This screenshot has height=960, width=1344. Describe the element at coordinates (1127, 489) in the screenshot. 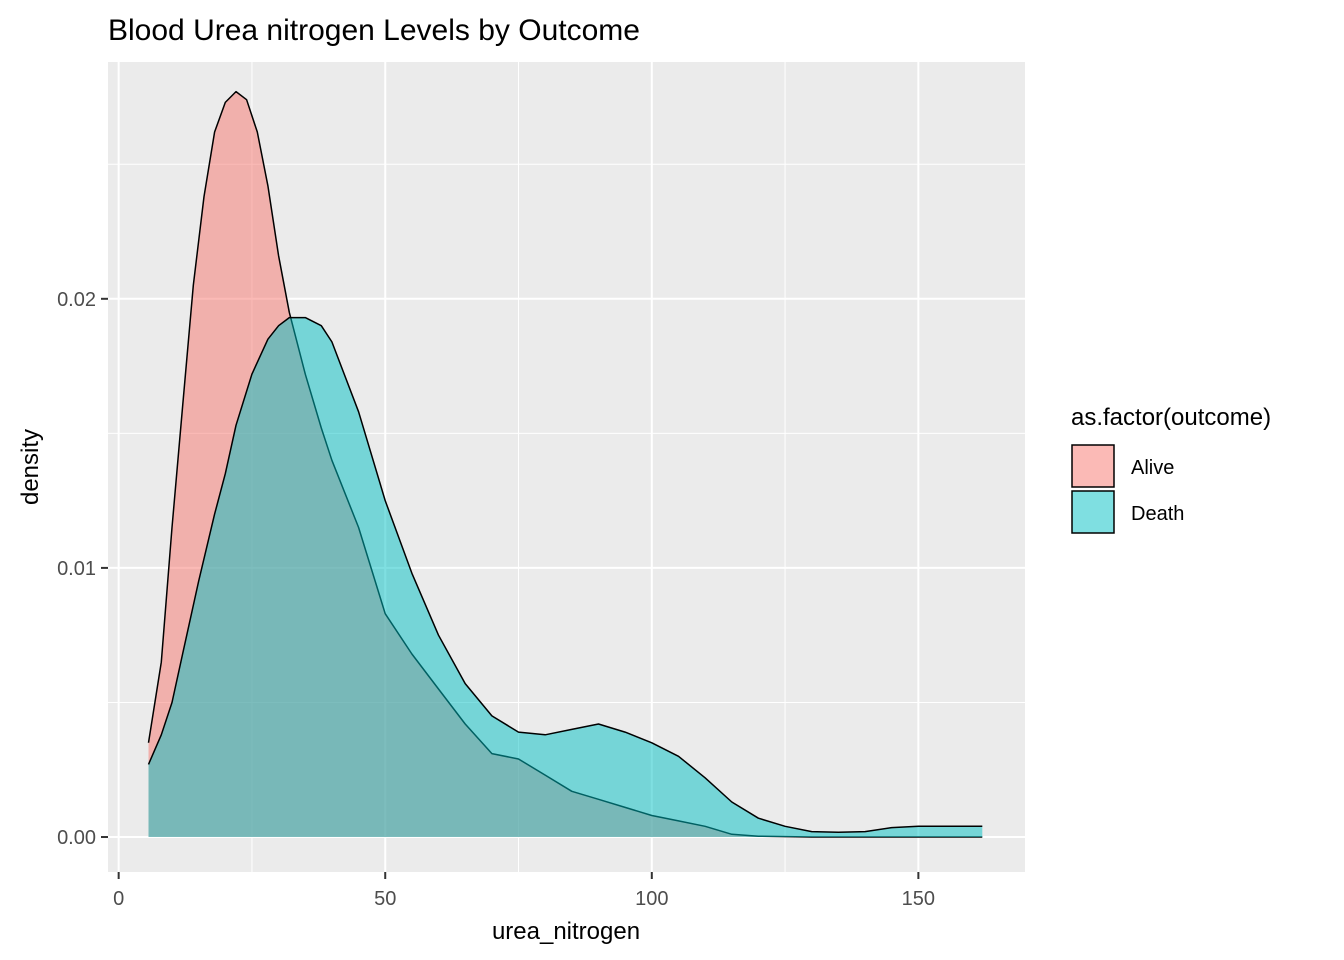

I see `legend-items: Alive Death` at that location.